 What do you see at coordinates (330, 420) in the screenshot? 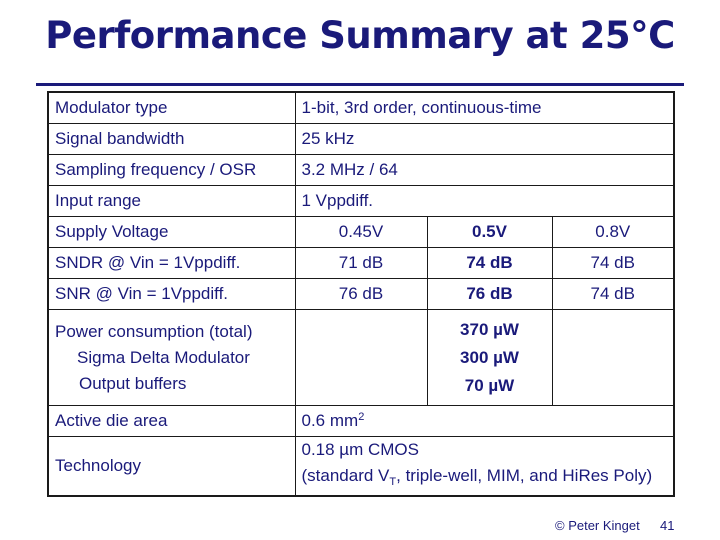
I see `value-die-area: 0.6 mm` at bounding box center [330, 420].